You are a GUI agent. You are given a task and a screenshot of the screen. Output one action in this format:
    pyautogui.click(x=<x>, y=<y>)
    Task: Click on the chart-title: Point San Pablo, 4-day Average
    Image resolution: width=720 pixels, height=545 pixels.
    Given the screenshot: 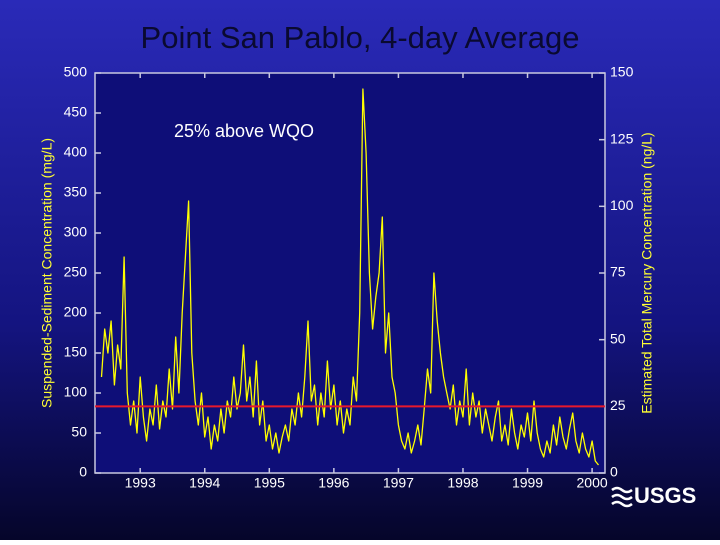 What is the action you would take?
    pyautogui.click(x=360, y=37)
    